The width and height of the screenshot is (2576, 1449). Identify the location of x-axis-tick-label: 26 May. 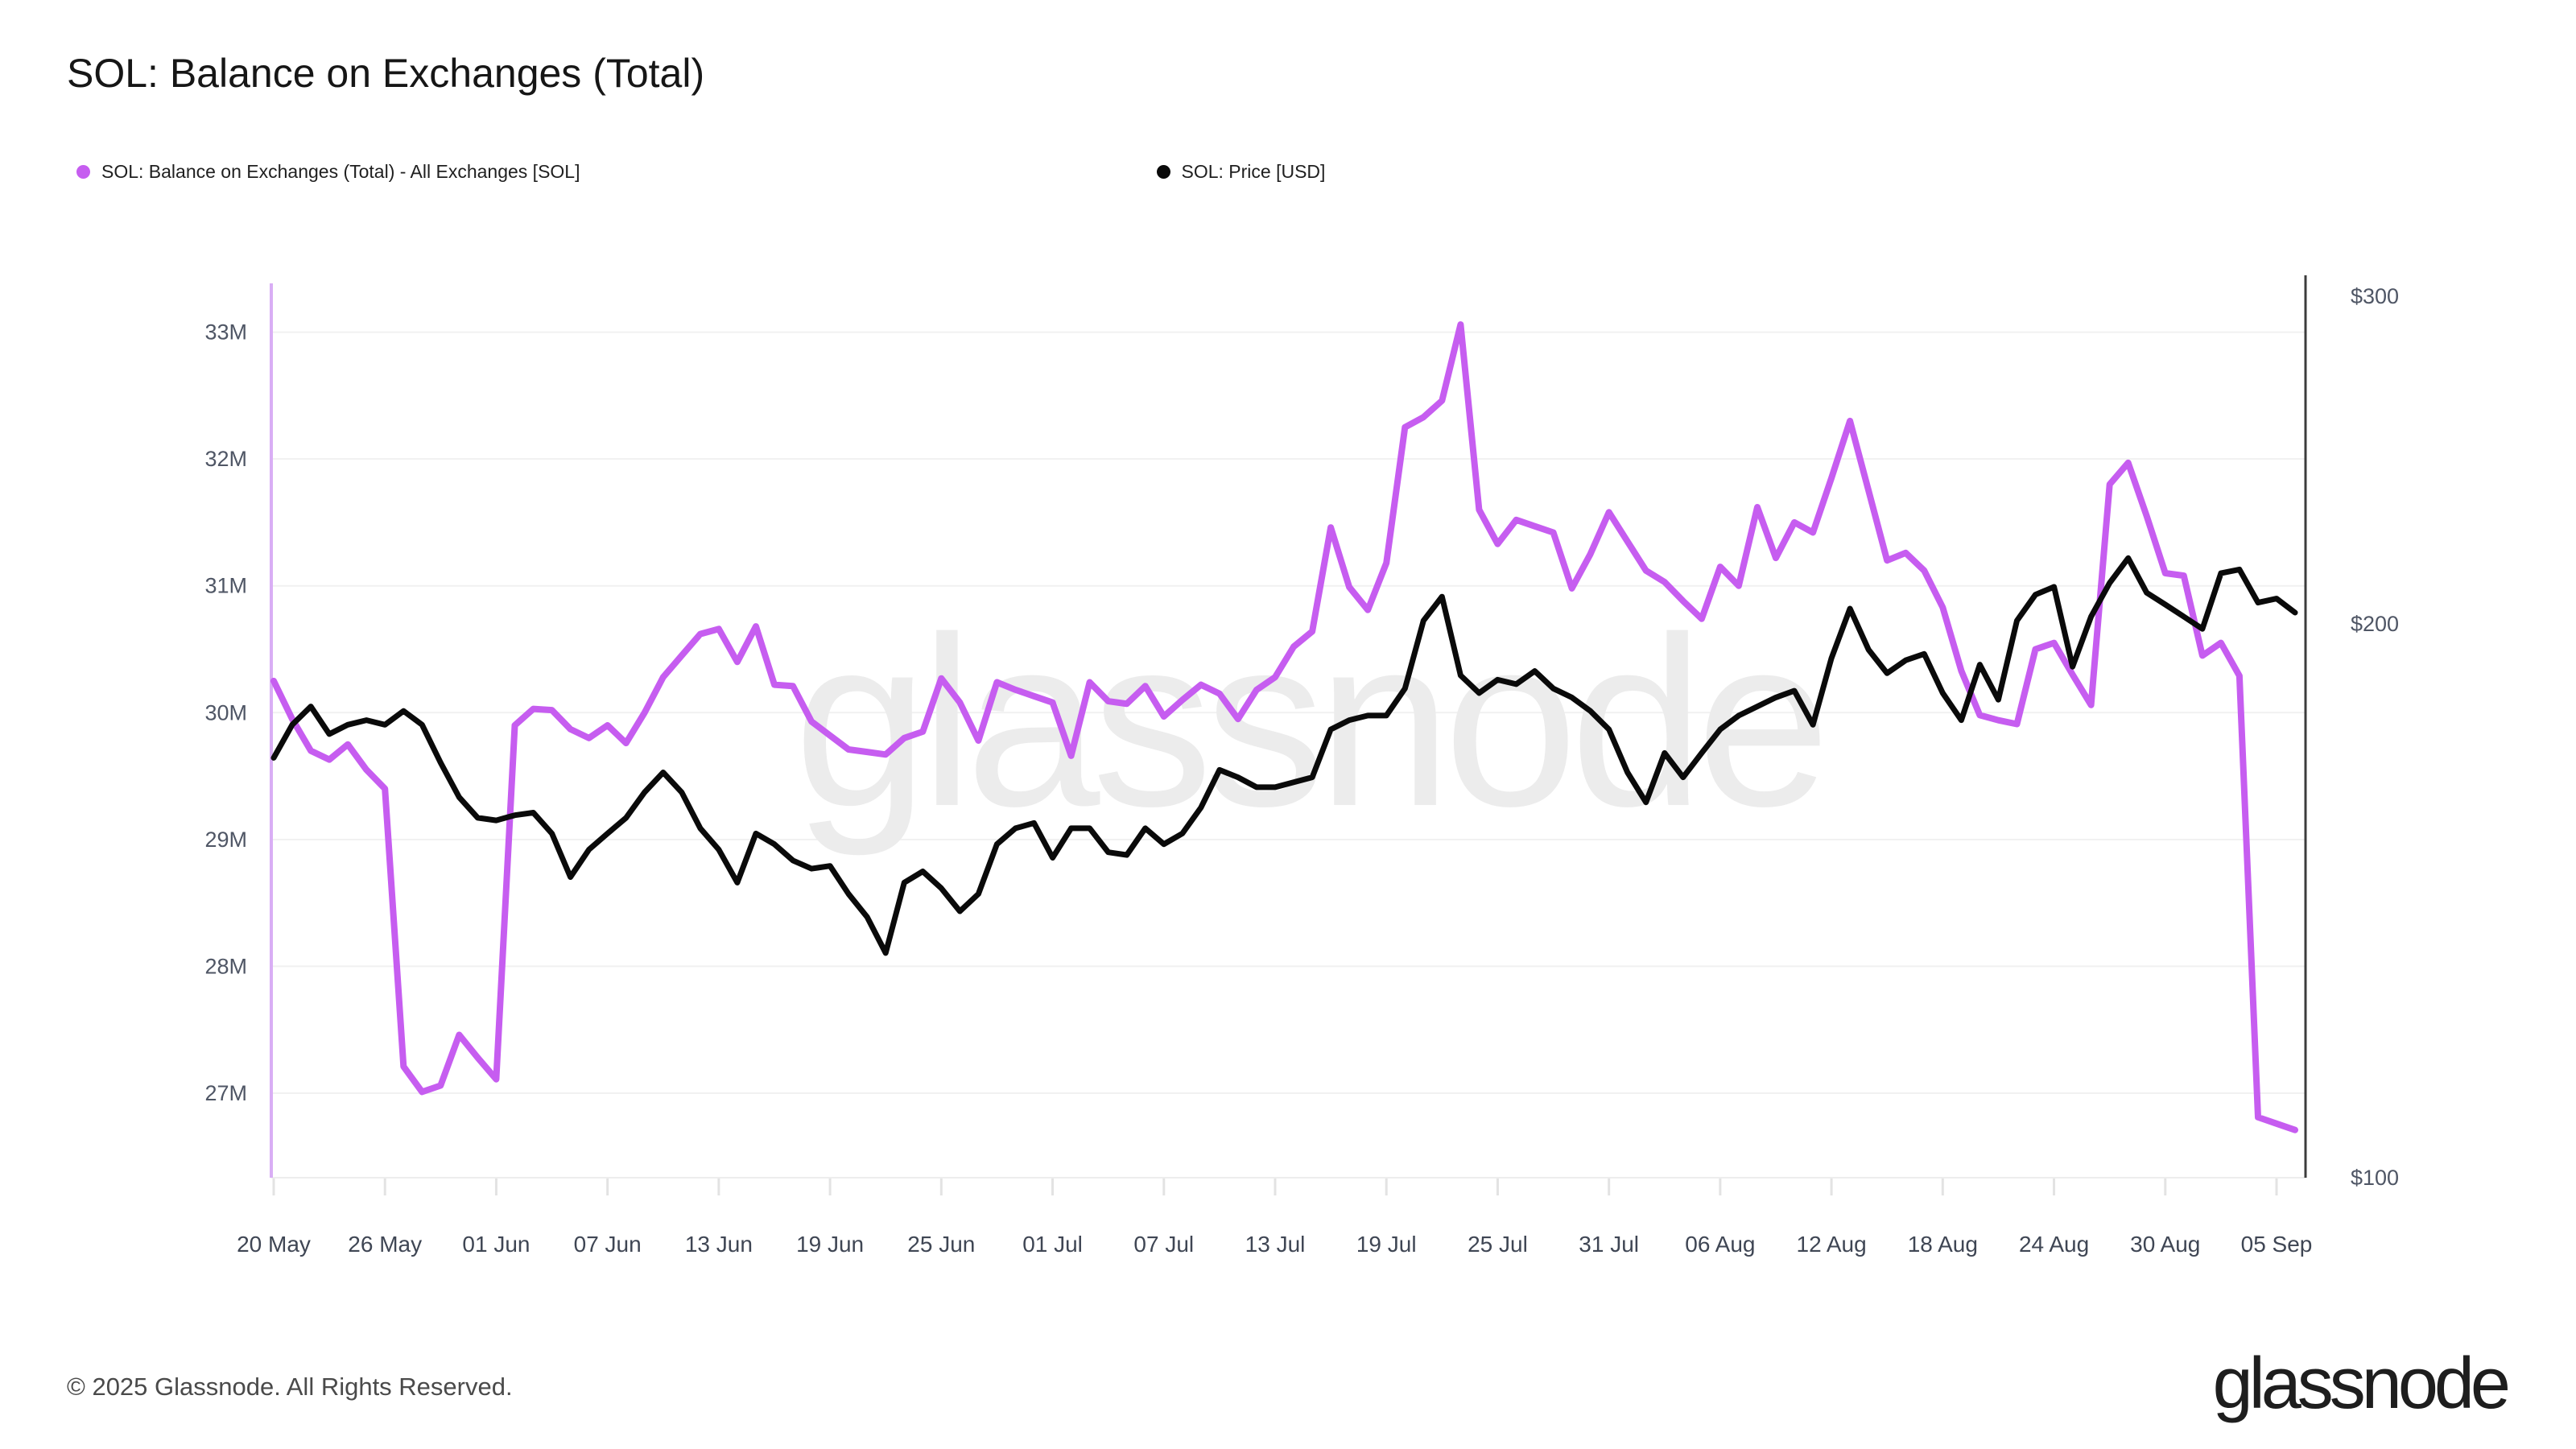
(385, 1244).